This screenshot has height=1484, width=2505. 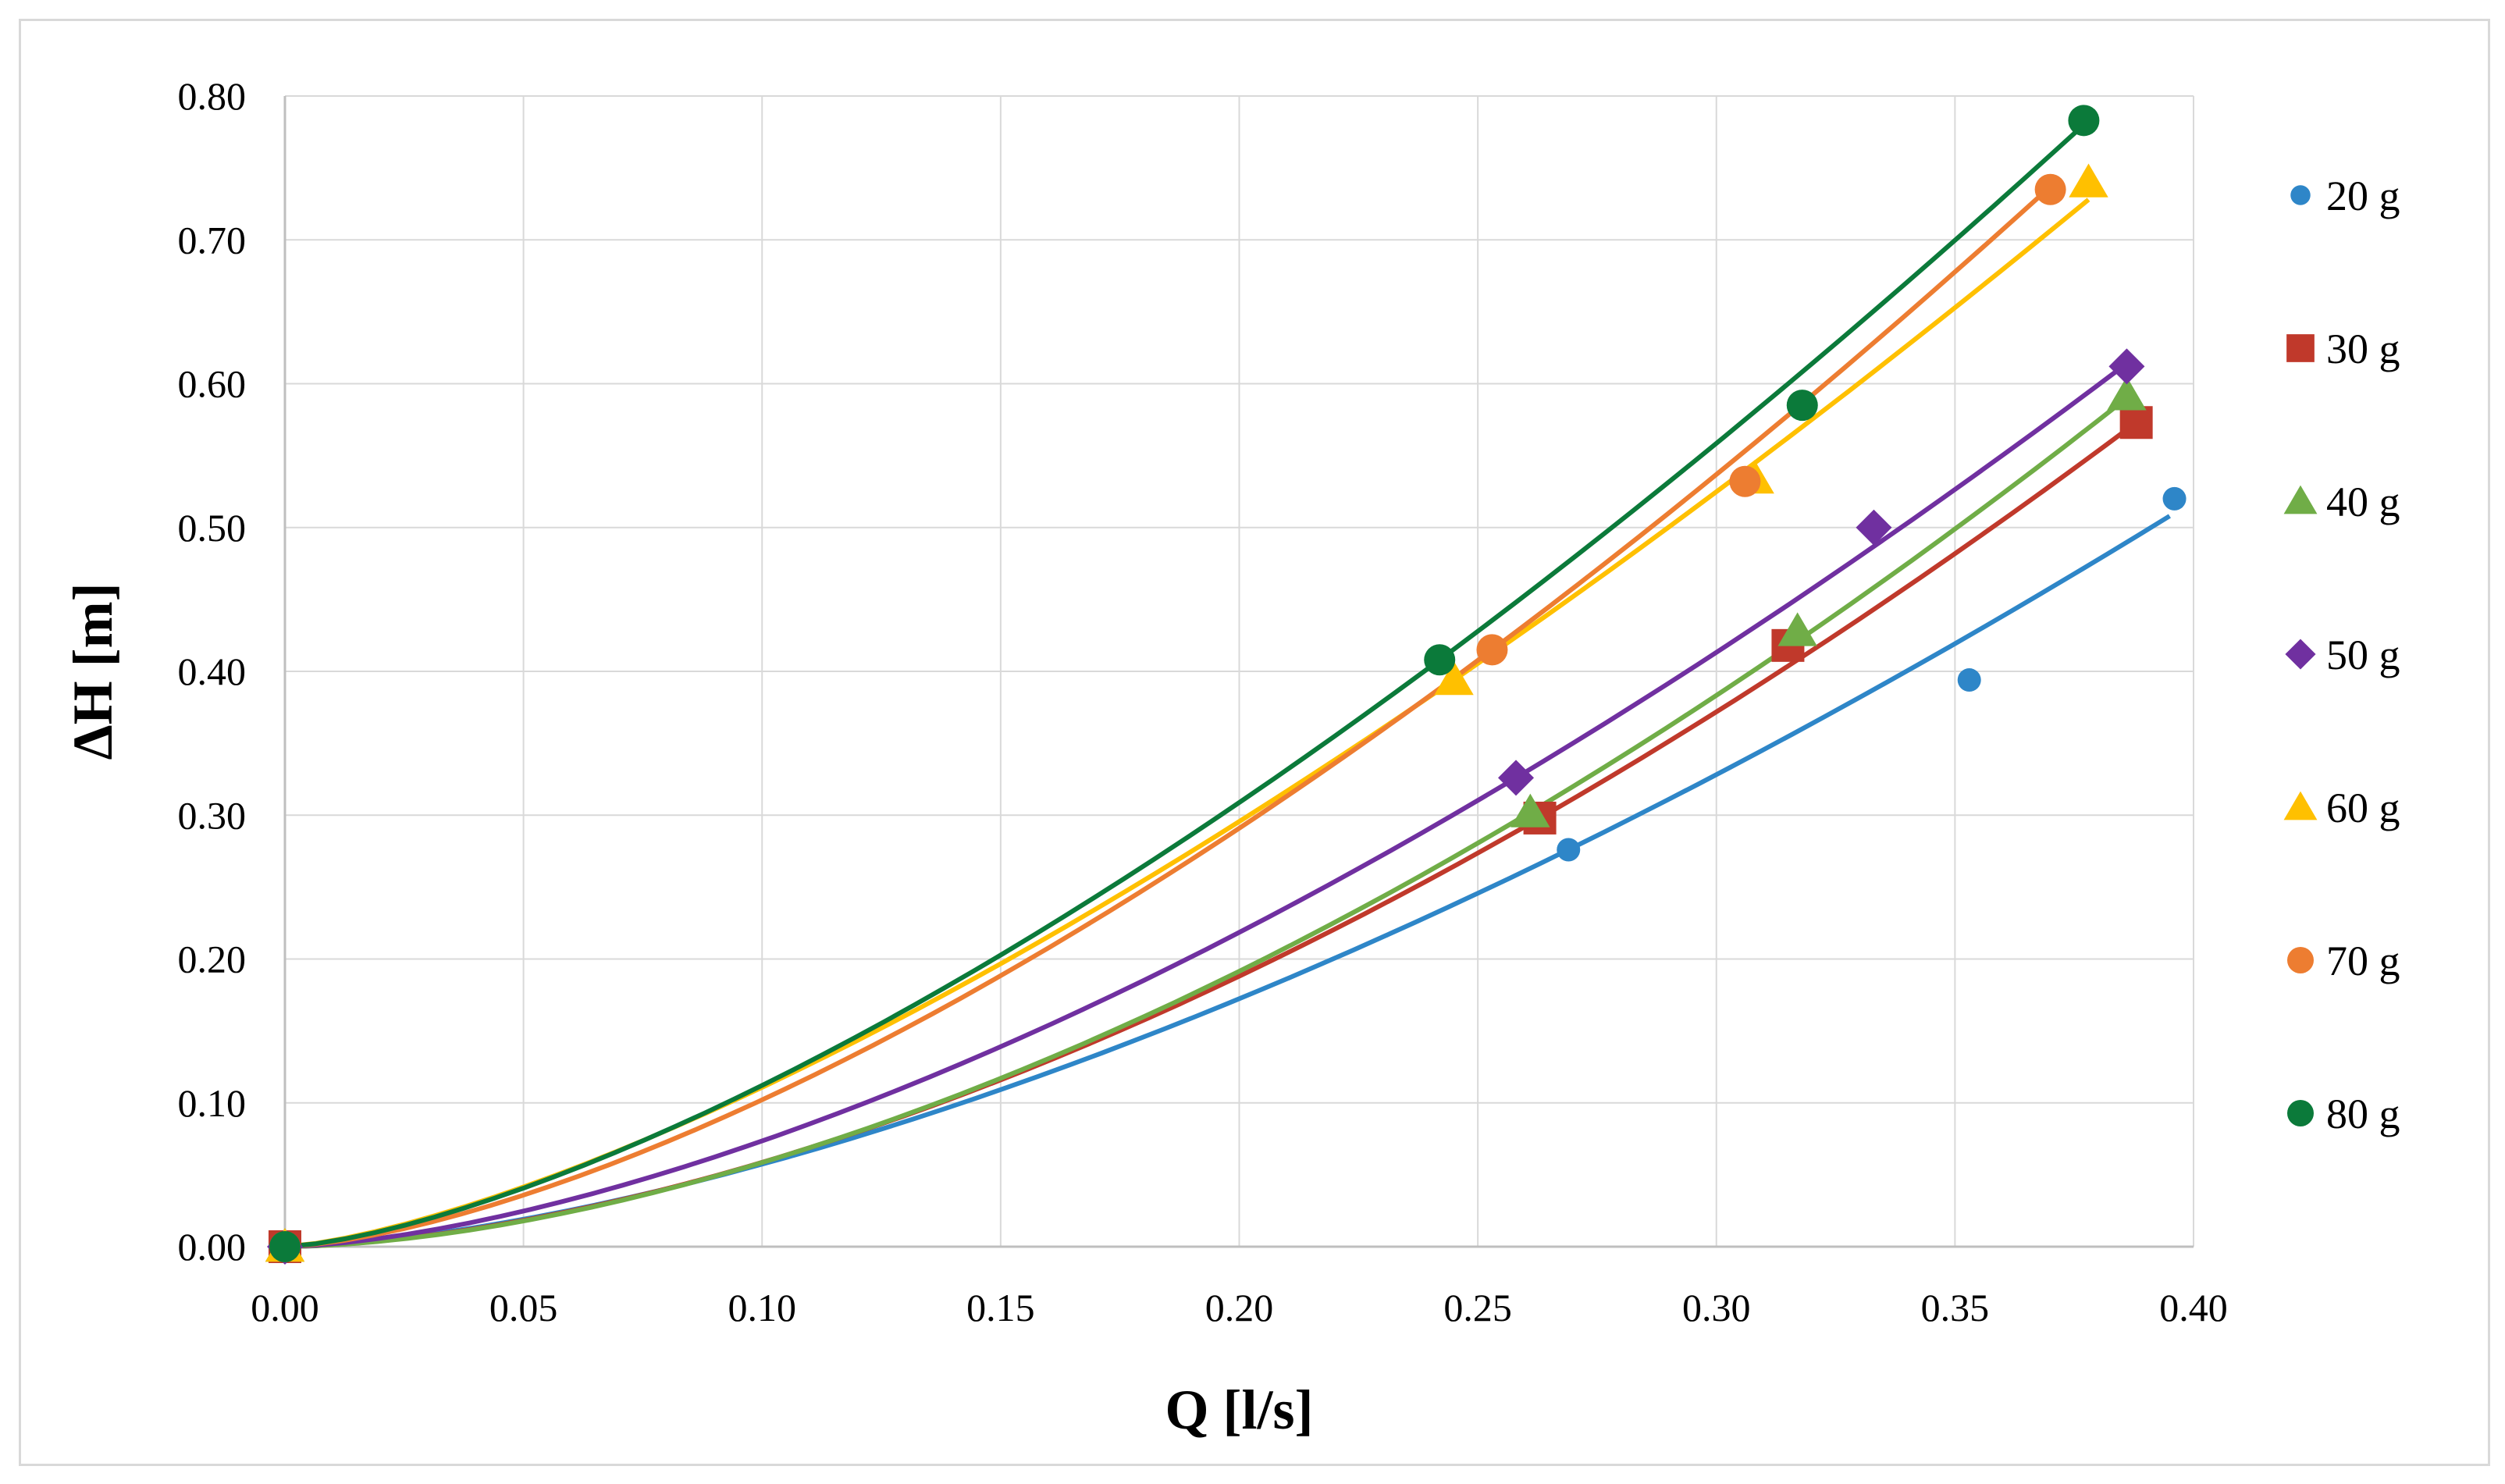 I want to click on x-axis-title: Q [l/s], so click(x=1240, y=1410).